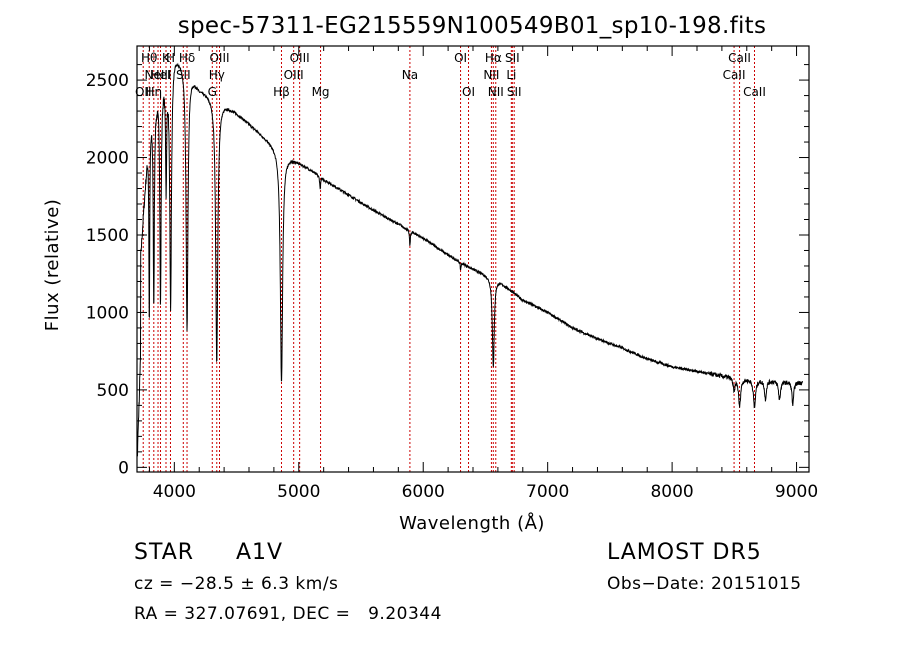 Image resolution: width=900 pixels, height=649 pixels. I want to click on line-marker-label: Na, so click(410, 75).